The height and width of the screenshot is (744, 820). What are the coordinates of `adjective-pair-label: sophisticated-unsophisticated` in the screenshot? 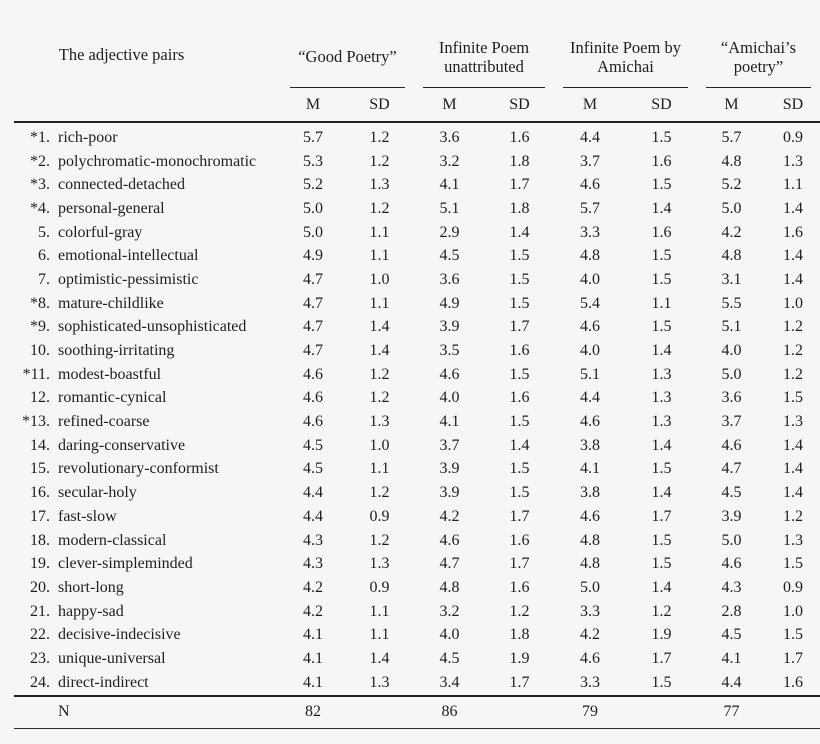 It's located at (152, 327).